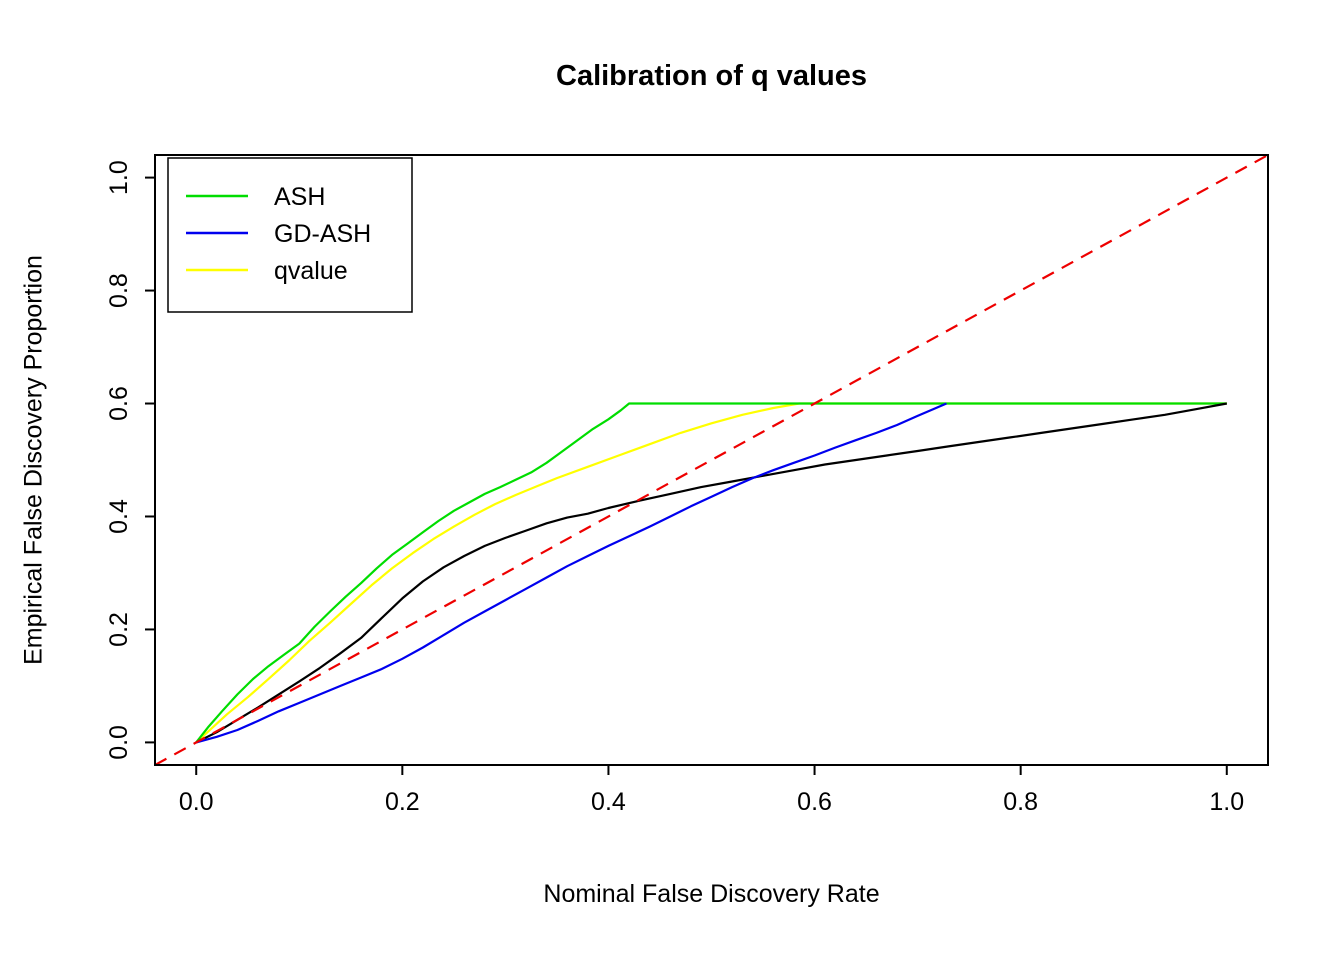  What do you see at coordinates (119, 177) in the screenshot?
I see `y-tick-label: 1.0` at bounding box center [119, 177].